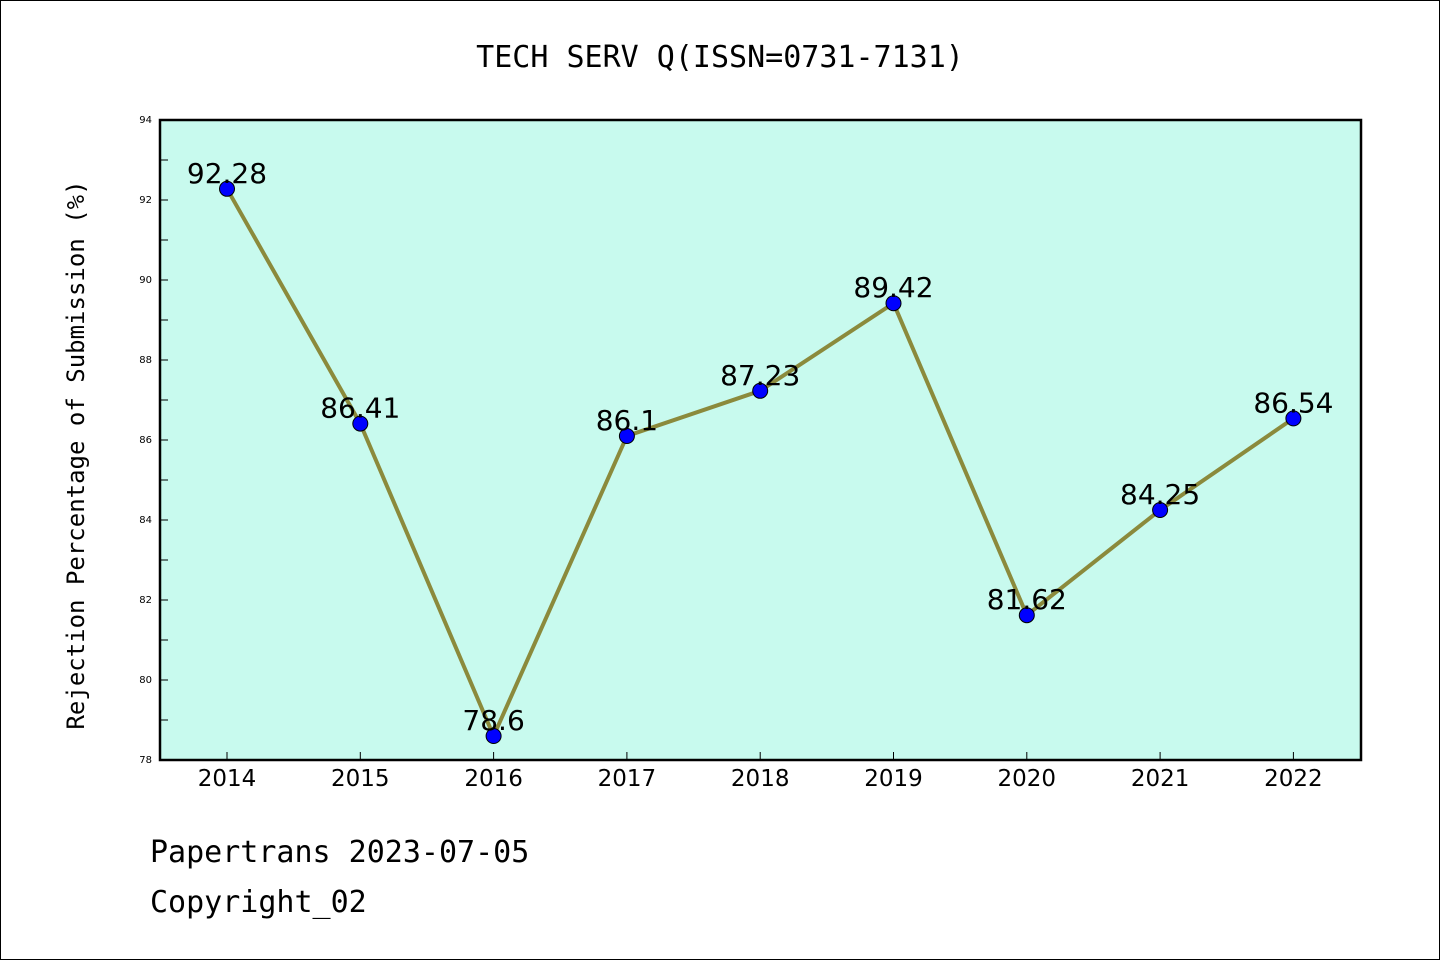 The image size is (1440, 960). What do you see at coordinates (760, 779) in the screenshot?
I see `x-tick-label: 2018` at bounding box center [760, 779].